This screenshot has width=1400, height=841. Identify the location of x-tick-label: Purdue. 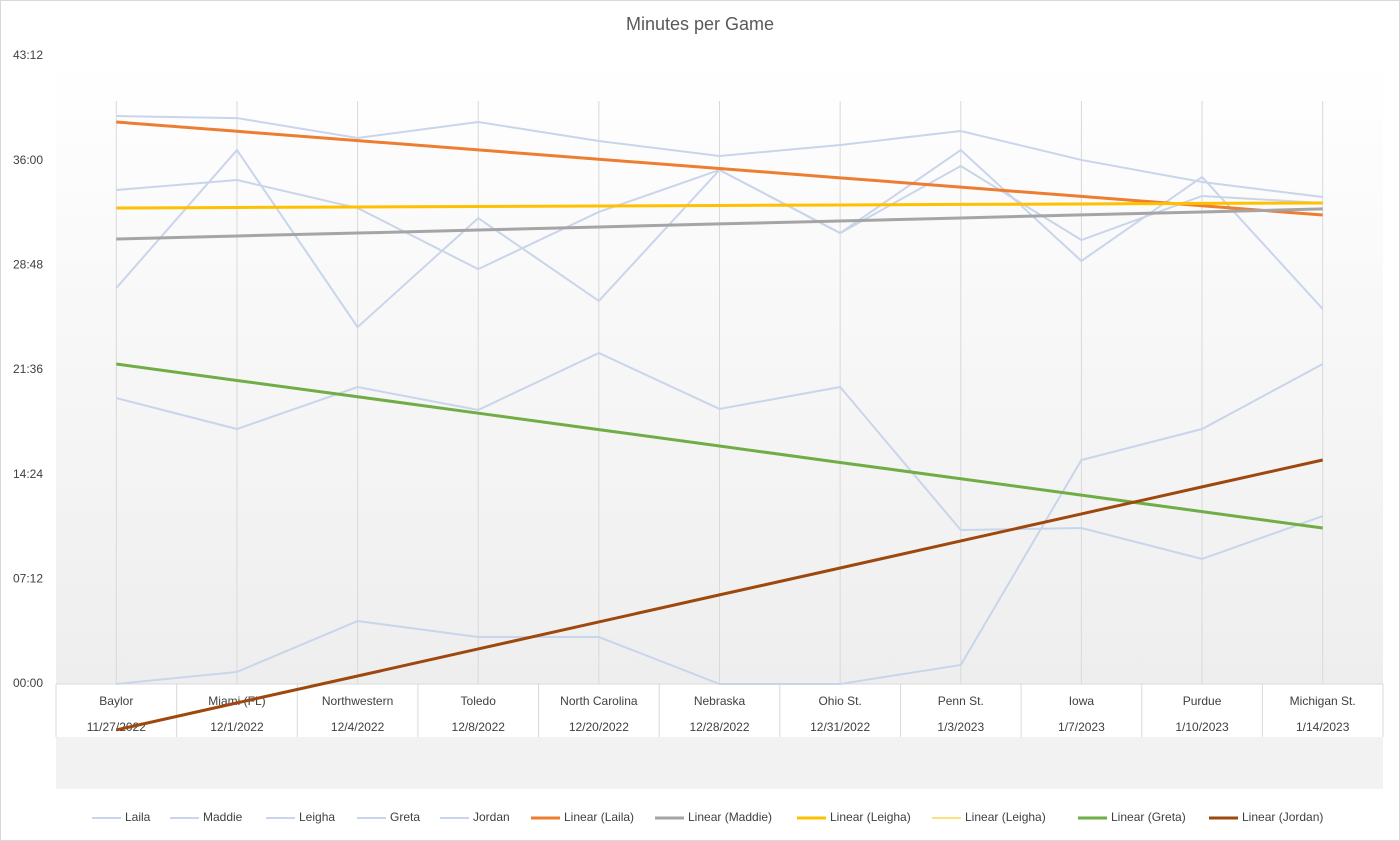
(1202, 701).